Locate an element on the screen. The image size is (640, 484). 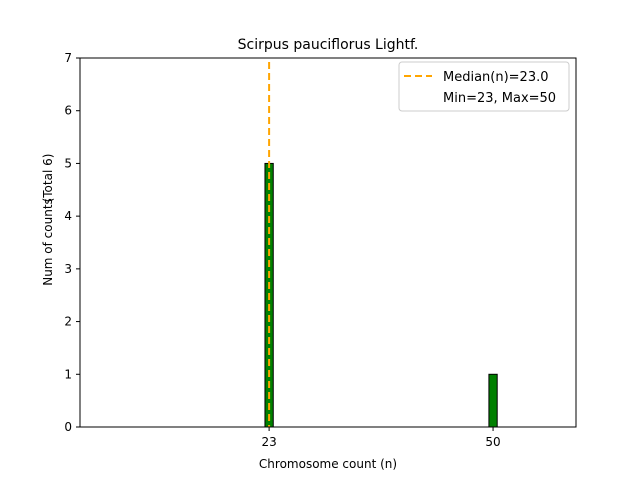
x-tick-label-50: 50 is located at coordinates (492, 442).